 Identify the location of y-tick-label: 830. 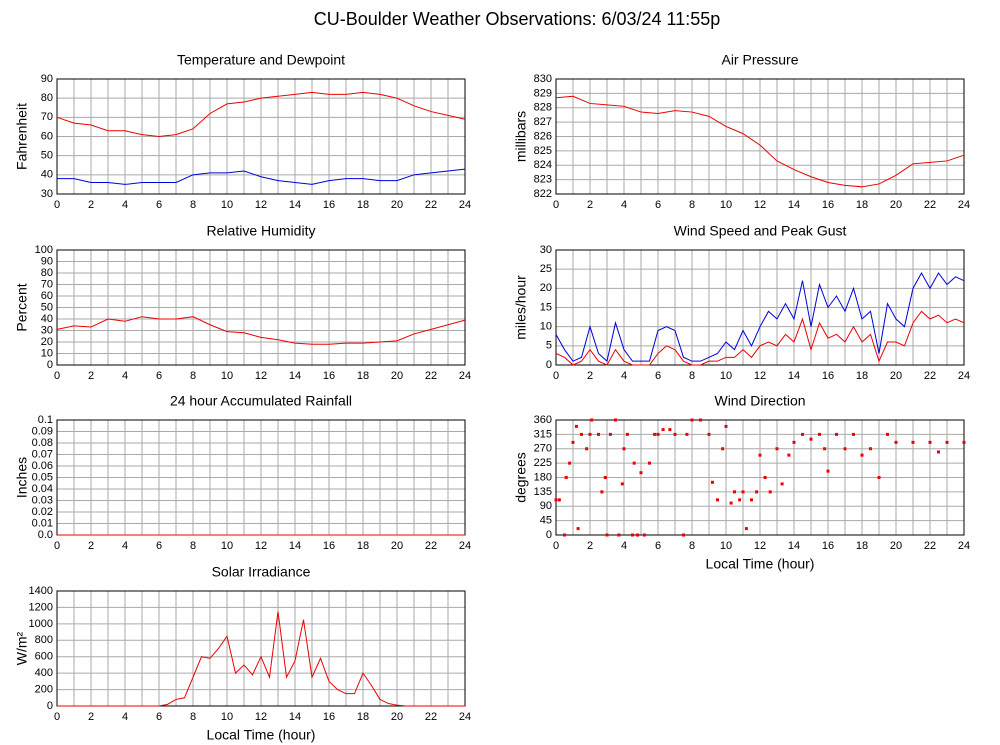
(543, 79).